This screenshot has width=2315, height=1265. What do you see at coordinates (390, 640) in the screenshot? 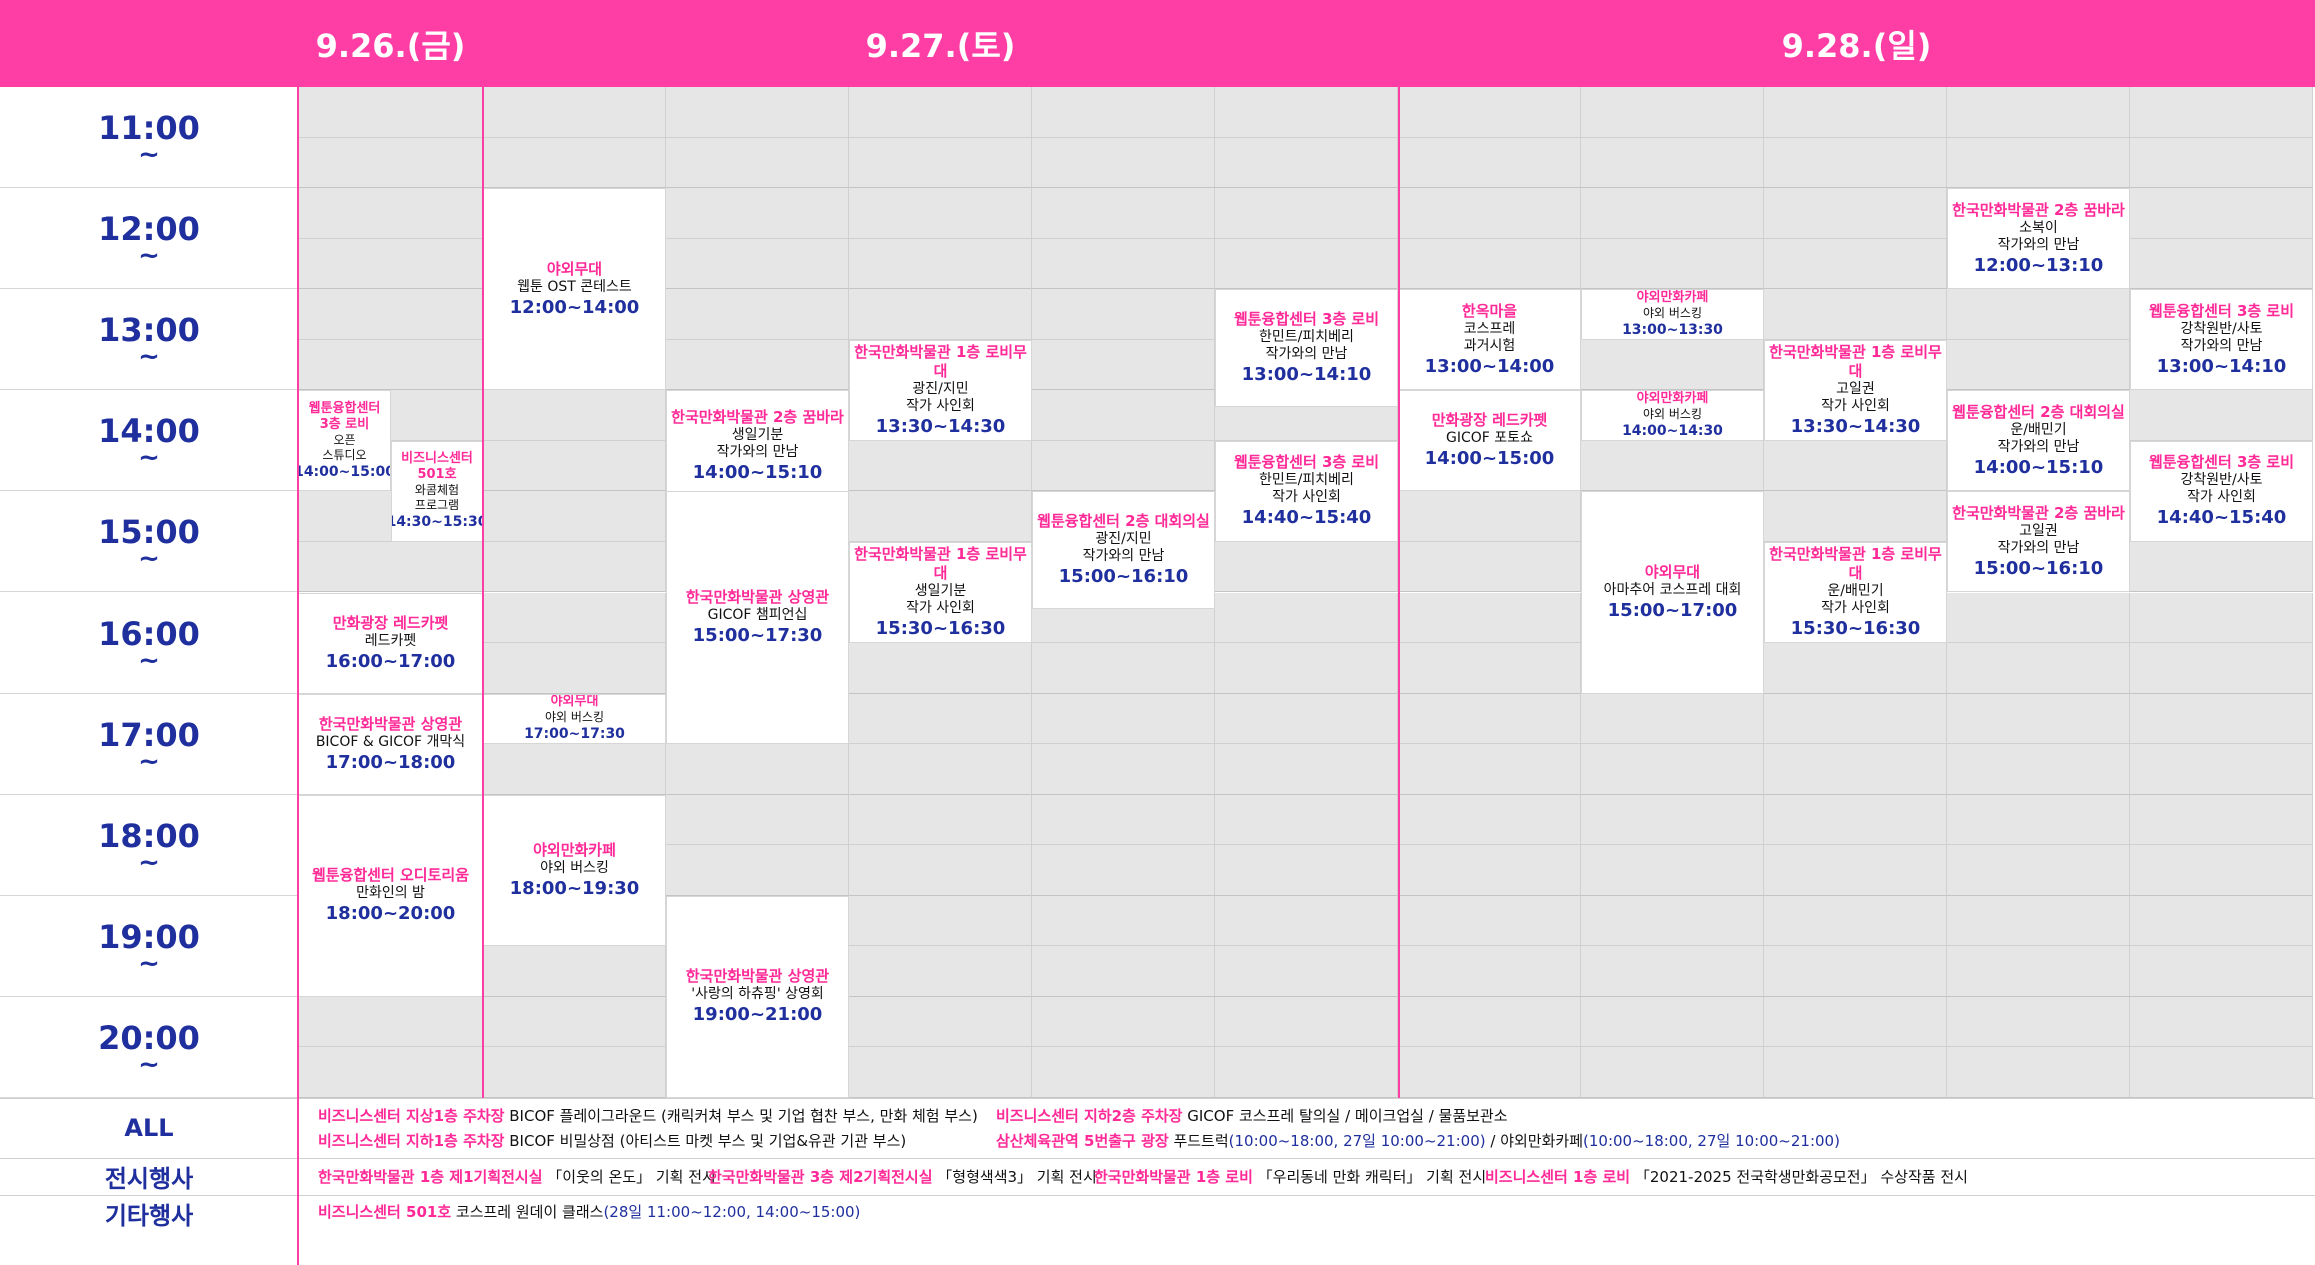
I see `event-name: 레드카펫` at bounding box center [390, 640].